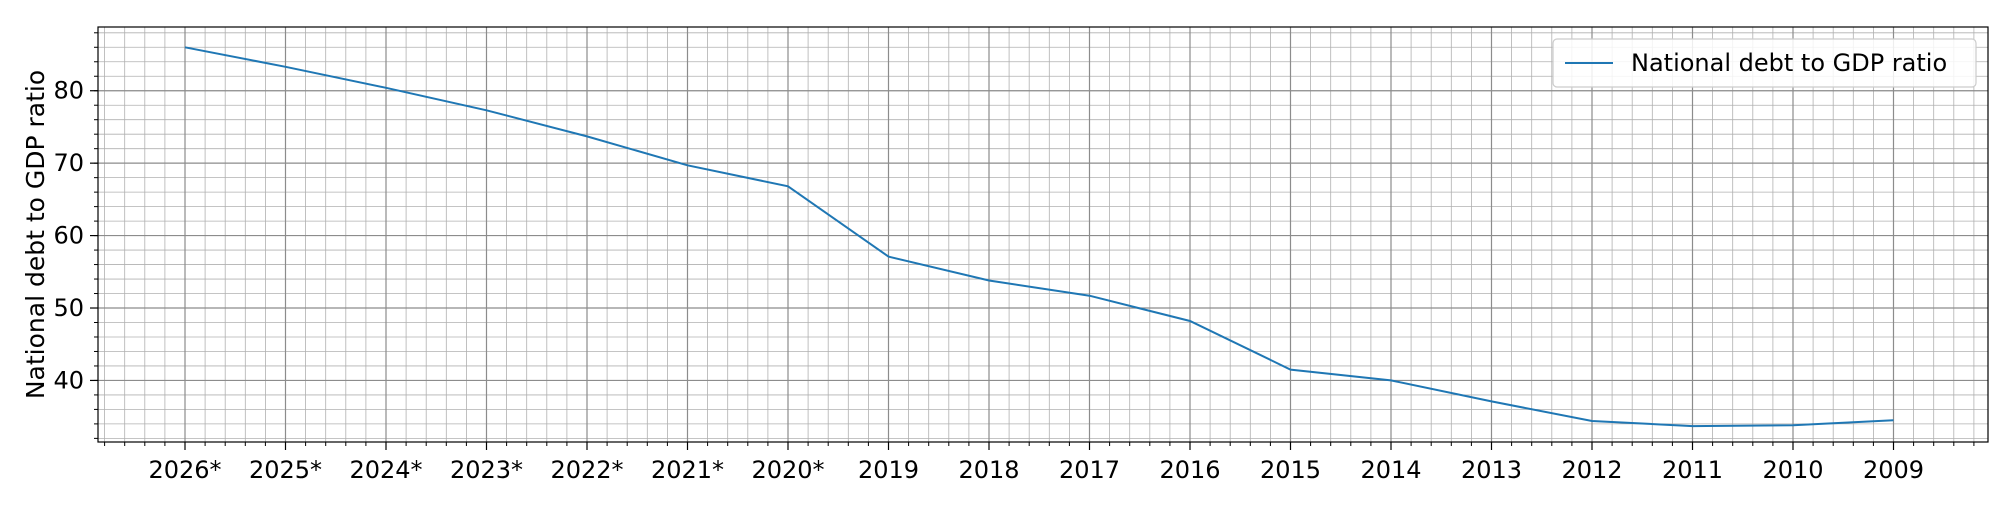 This screenshot has height=505, width=2000. What do you see at coordinates (988, 470) in the screenshot?
I see `x-tick-label: 2018` at bounding box center [988, 470].